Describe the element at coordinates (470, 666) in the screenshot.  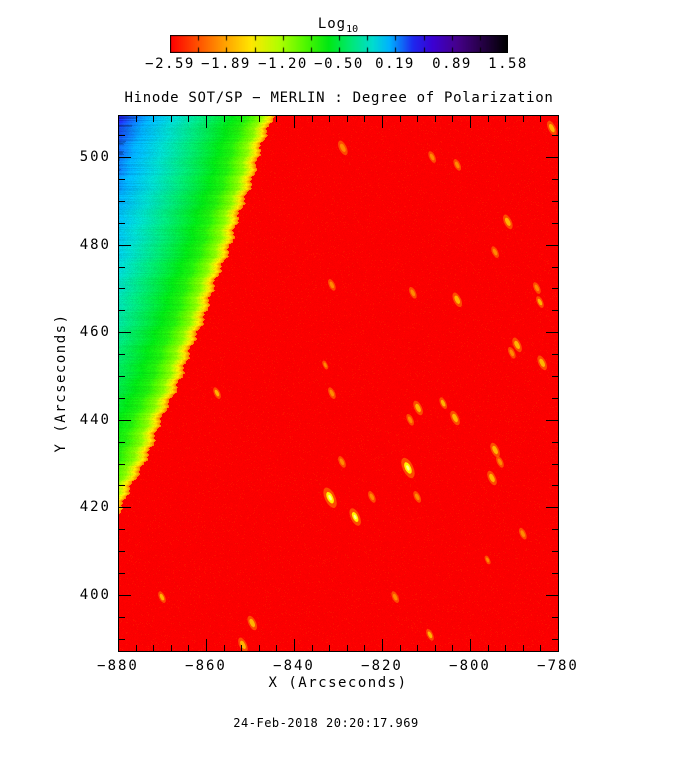
I see `x-tick-label: −800` at that location.